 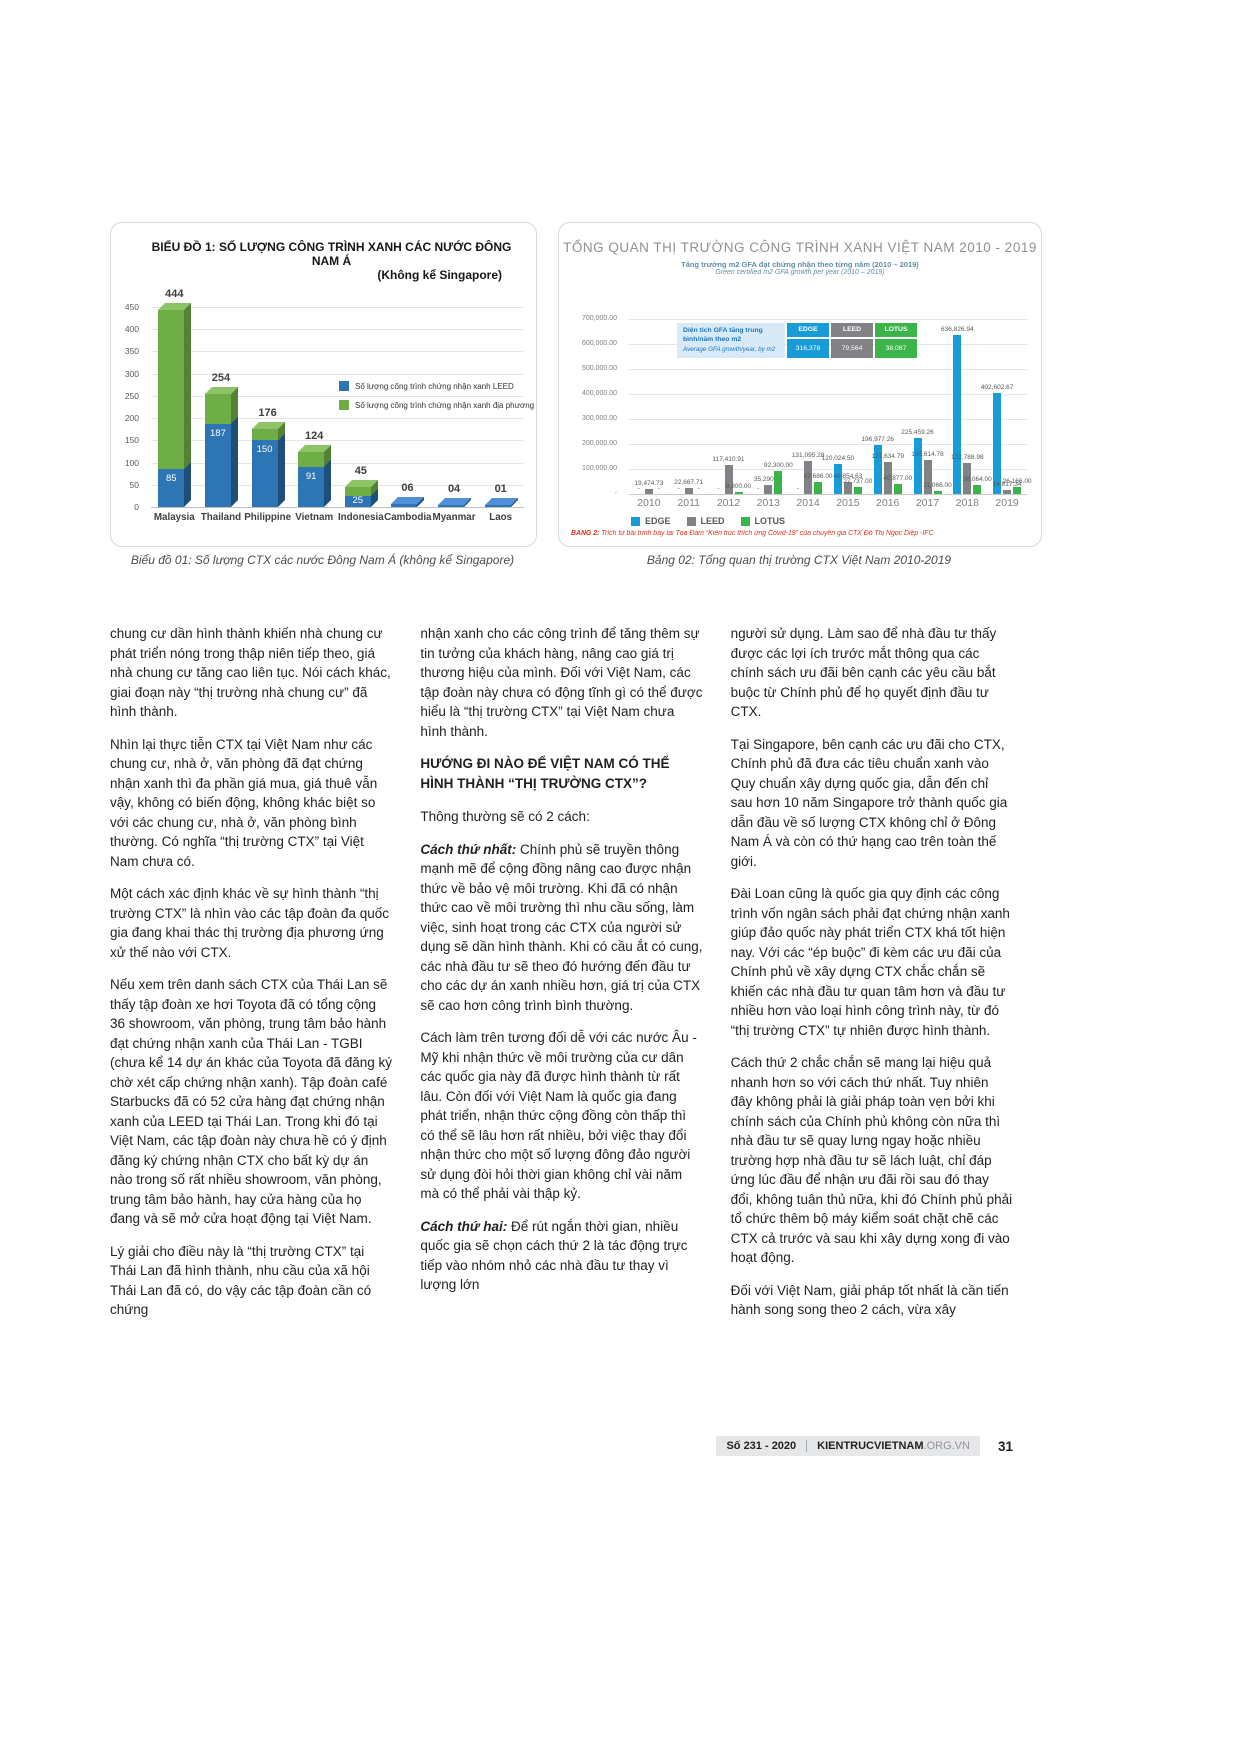 I want to click on bar-value-label: 26,166.00, so click(x=1017, y=482).